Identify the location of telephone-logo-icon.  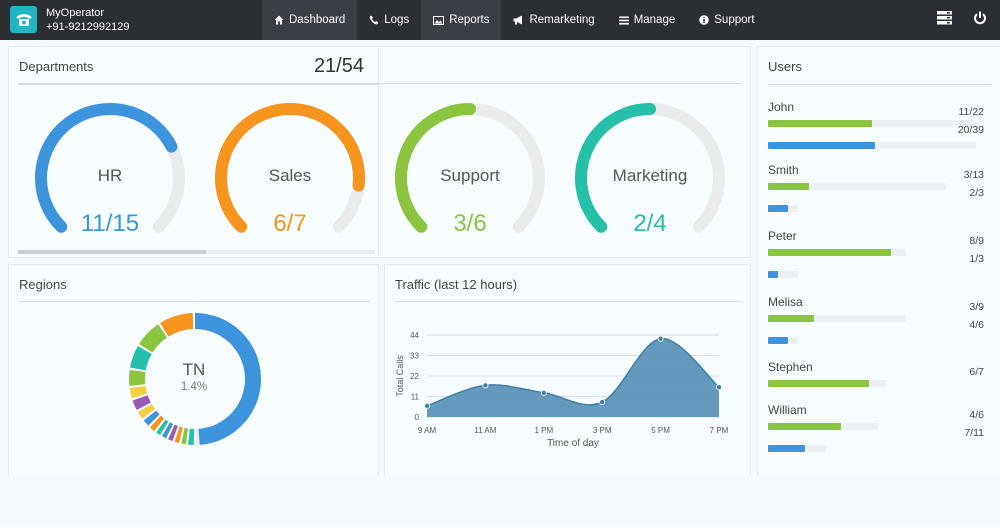
(23, 19).